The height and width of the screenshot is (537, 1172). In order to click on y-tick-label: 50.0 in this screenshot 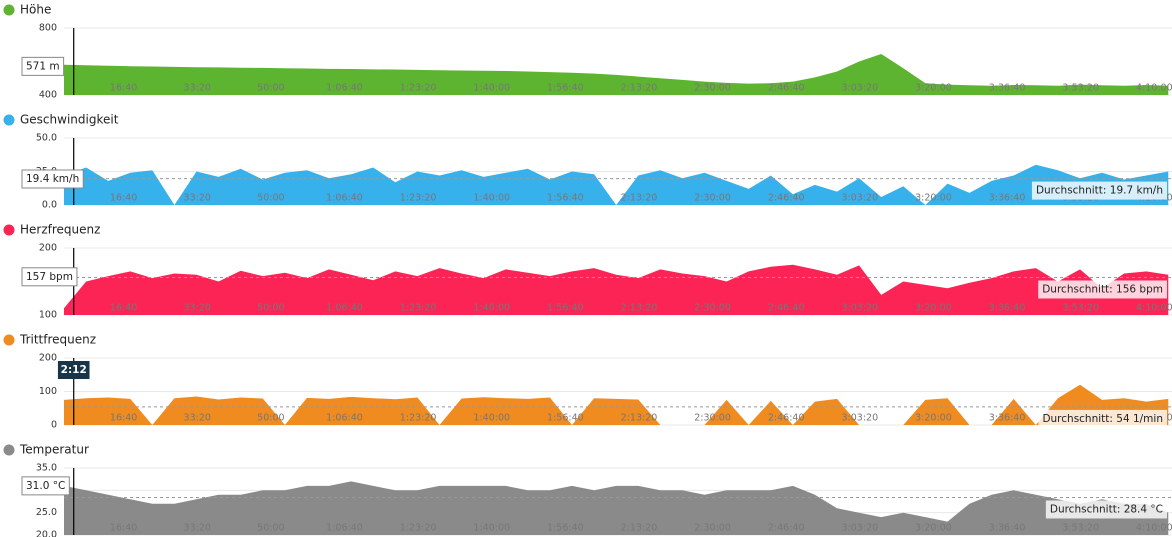, I will do `click(46, 138)`.